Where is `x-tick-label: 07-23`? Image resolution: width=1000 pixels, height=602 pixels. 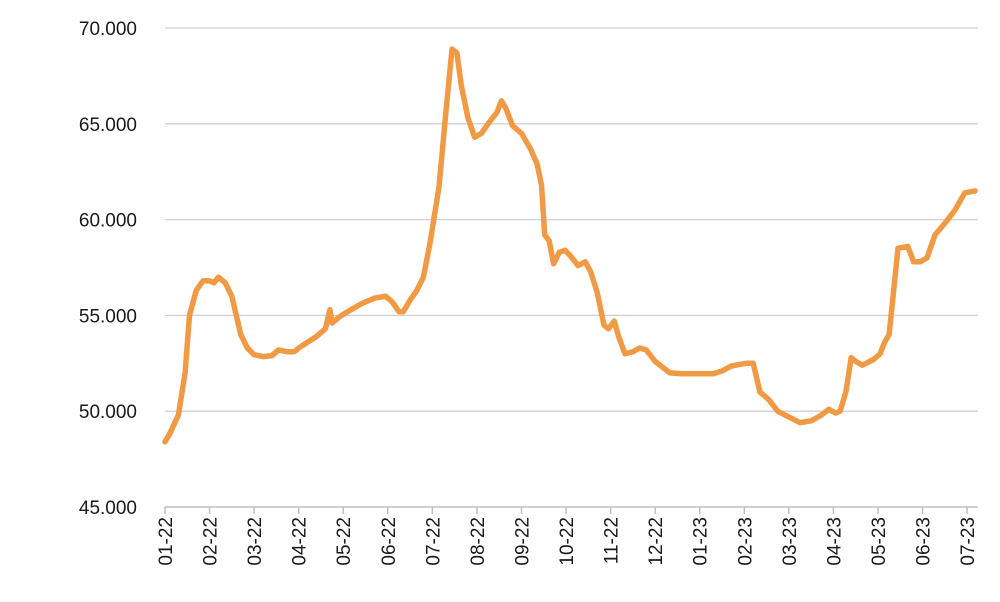
x-tick-label: 07-23 is located at coordinates (968, 541).